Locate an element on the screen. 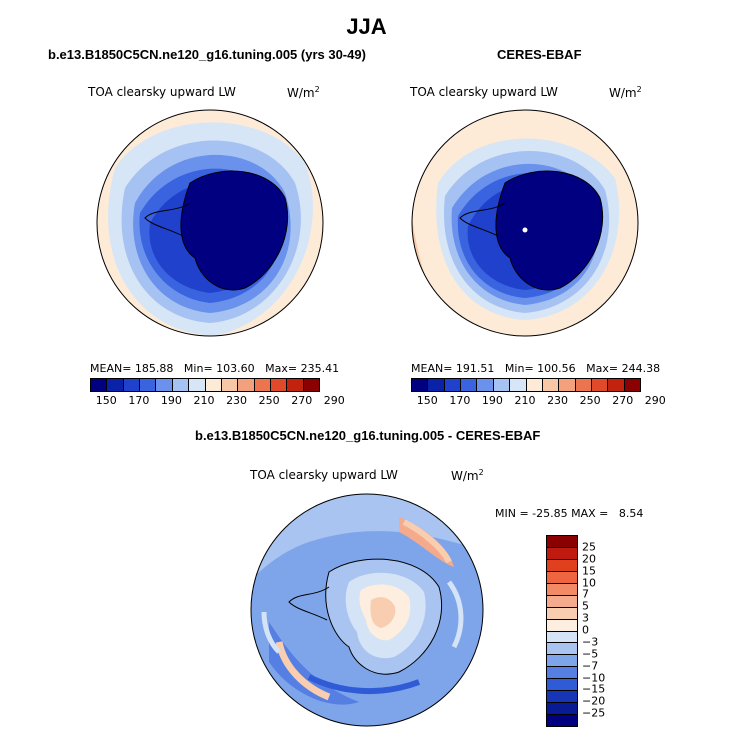 Image resolution: width=733 pixels, height=734 pixels. model-units: W/m2 is located at coordinates (303, 92).